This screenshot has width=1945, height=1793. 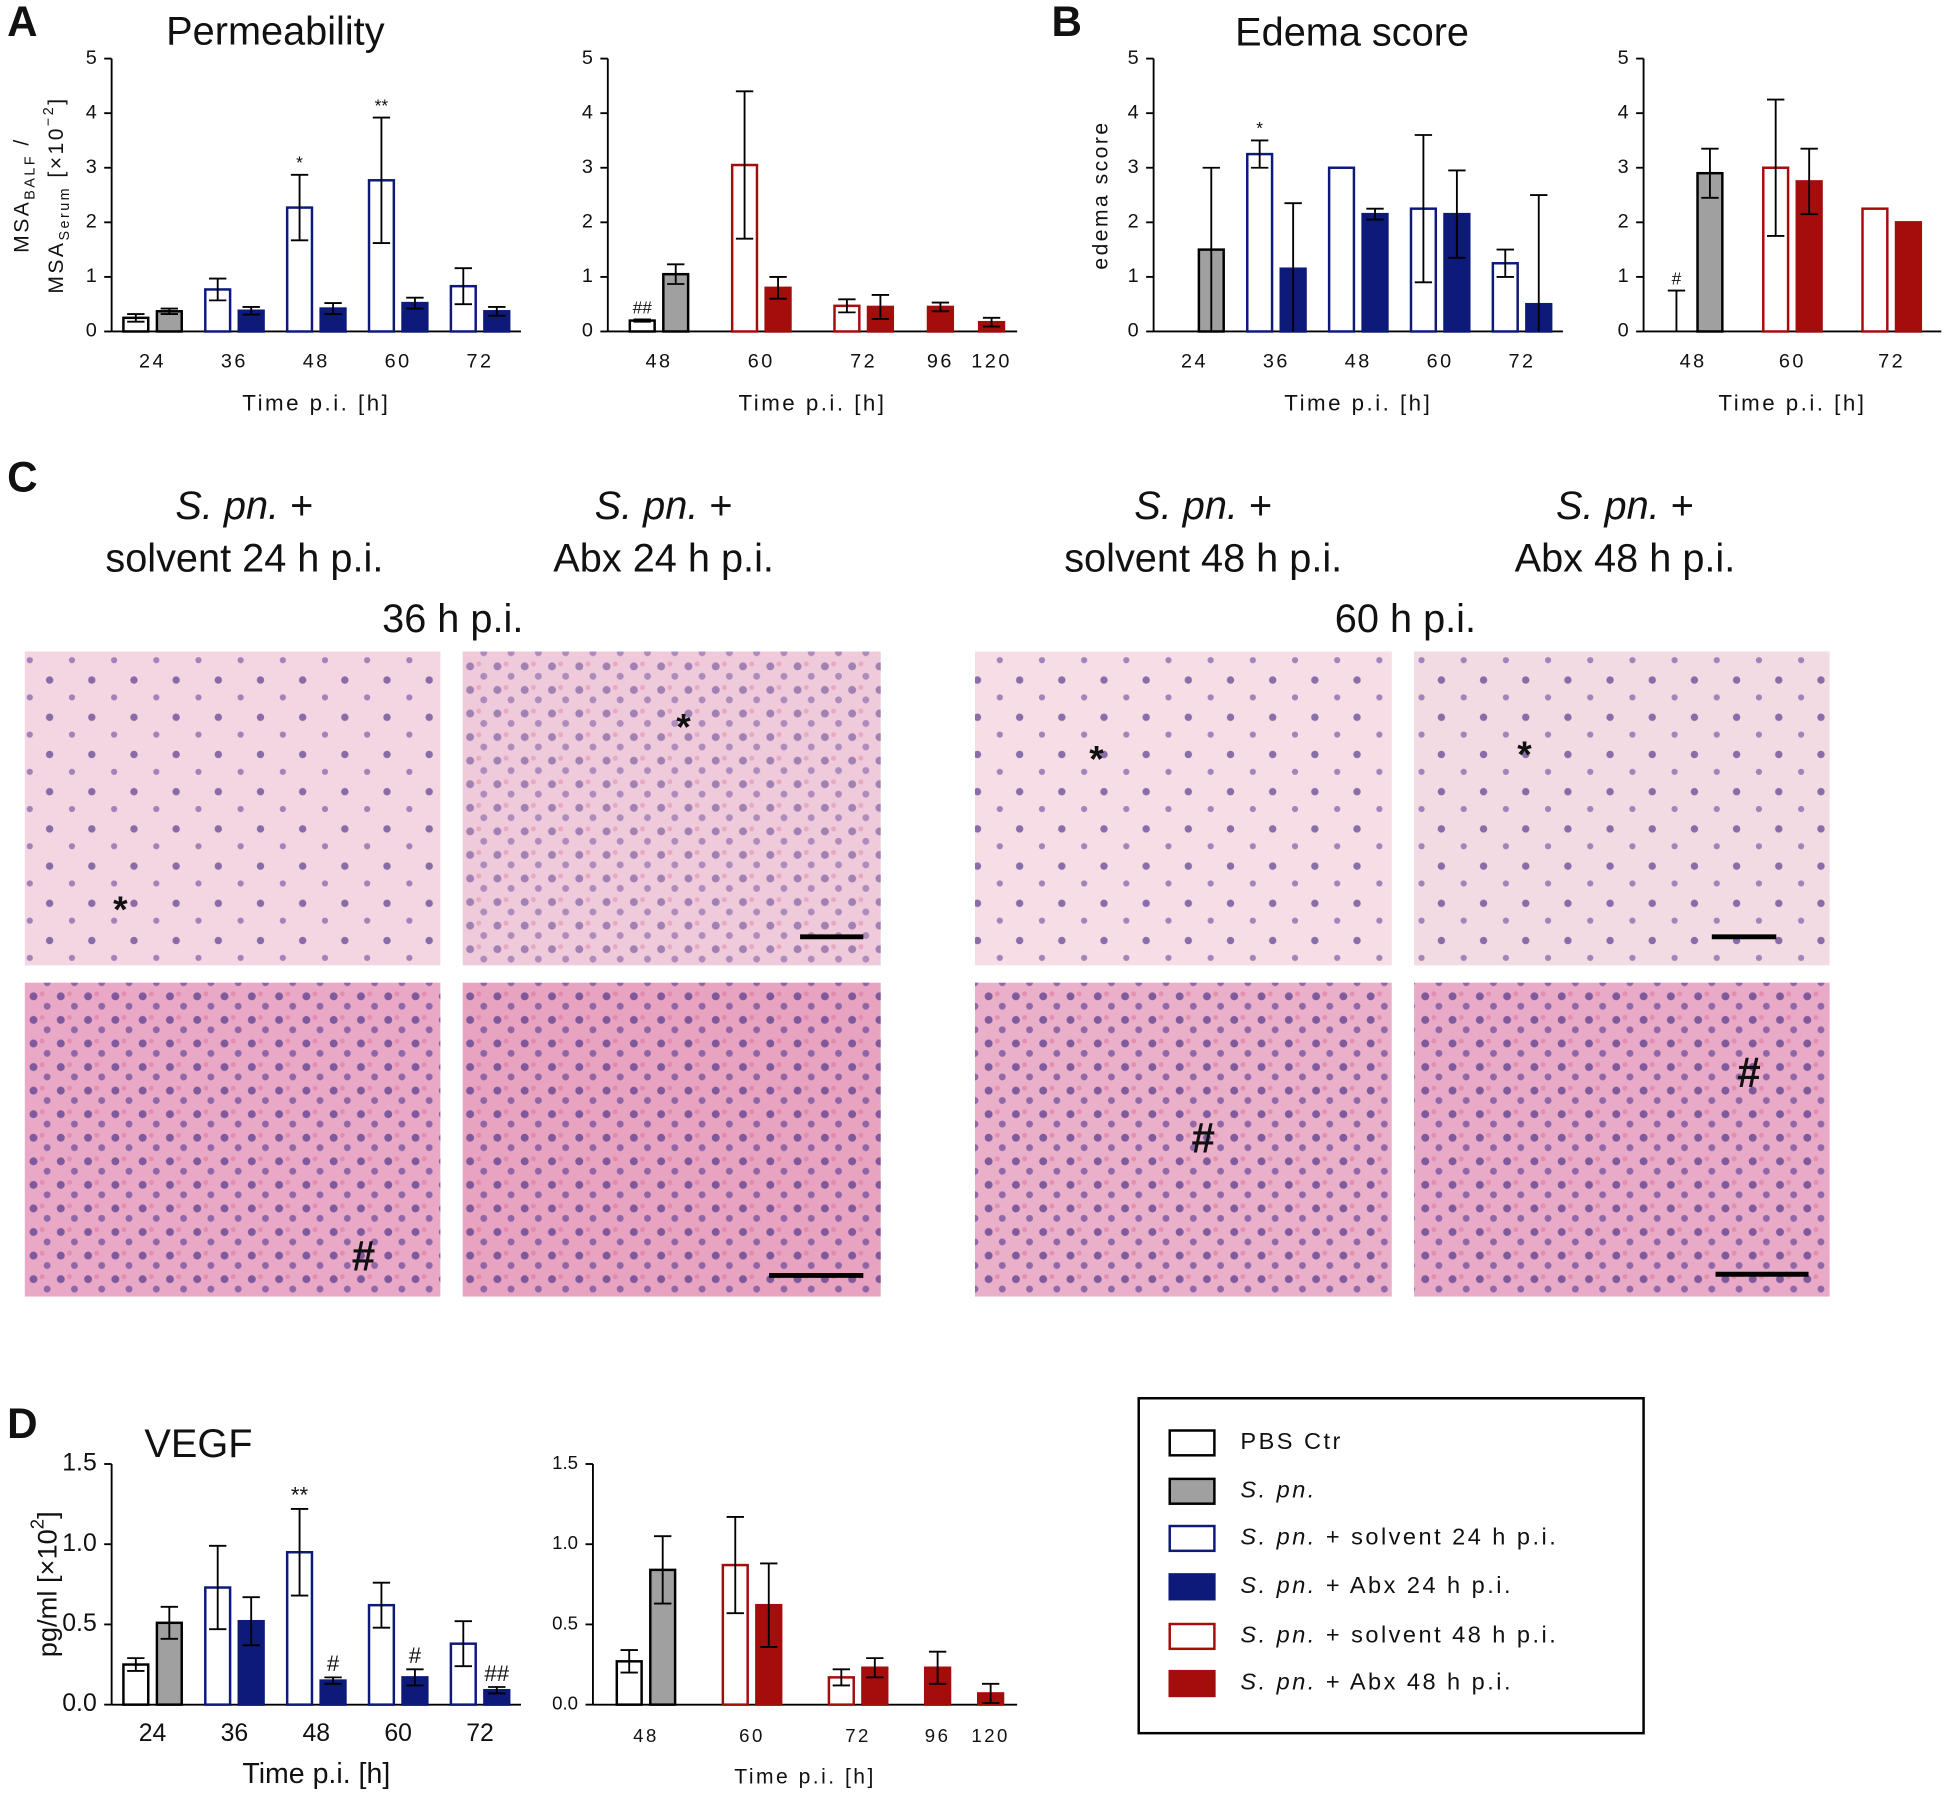 I want to click on text-part: + Abx 48 h p.i., so click(x=1415, y=1682).